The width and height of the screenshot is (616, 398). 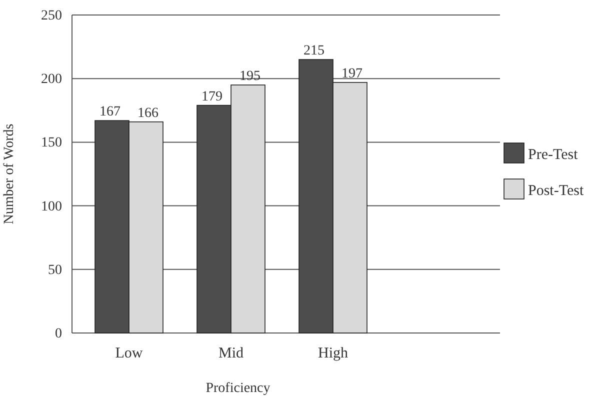 I want to click on y-axis-title: Number of Words, so click(x=9, y=174).